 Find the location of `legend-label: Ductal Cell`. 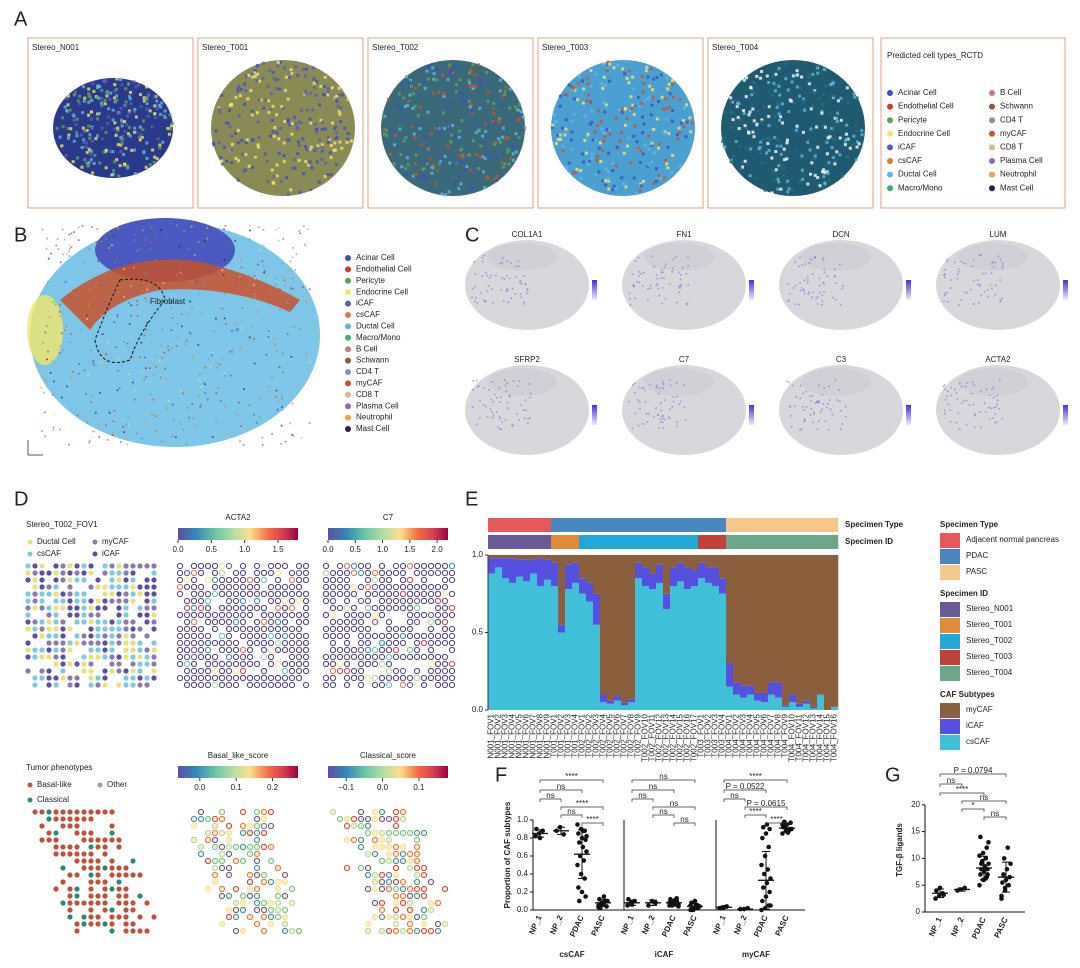

legend-label: Ductal Cell is located at coordinates (56, 541).